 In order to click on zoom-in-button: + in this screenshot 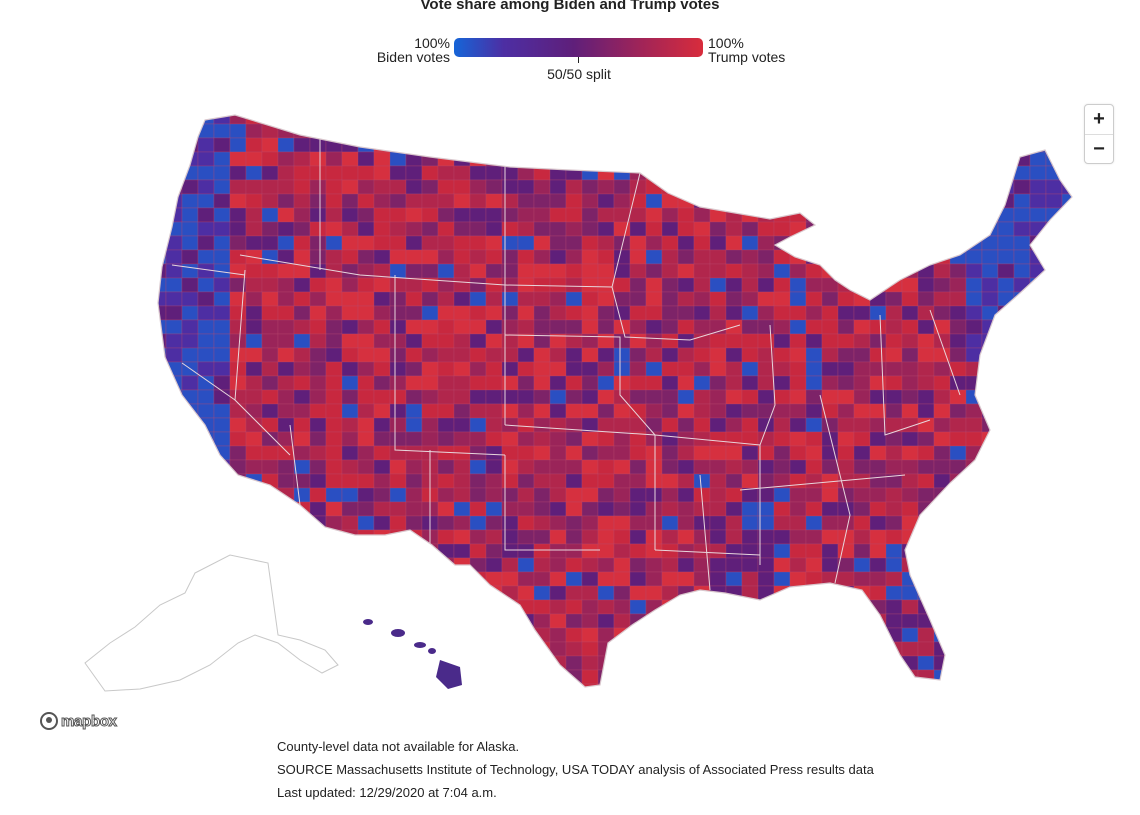, I will do `click(1099, 119)`.